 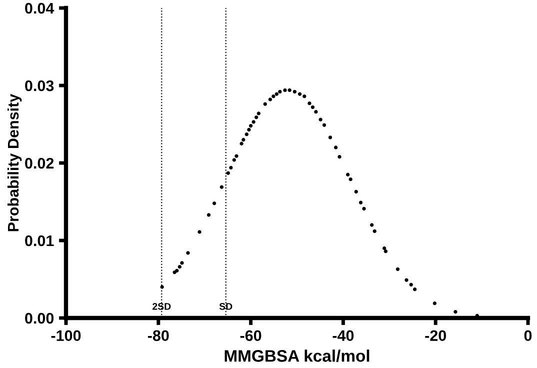 I want to click on ref-line-label: 2SD, so click(x=161, y=306).